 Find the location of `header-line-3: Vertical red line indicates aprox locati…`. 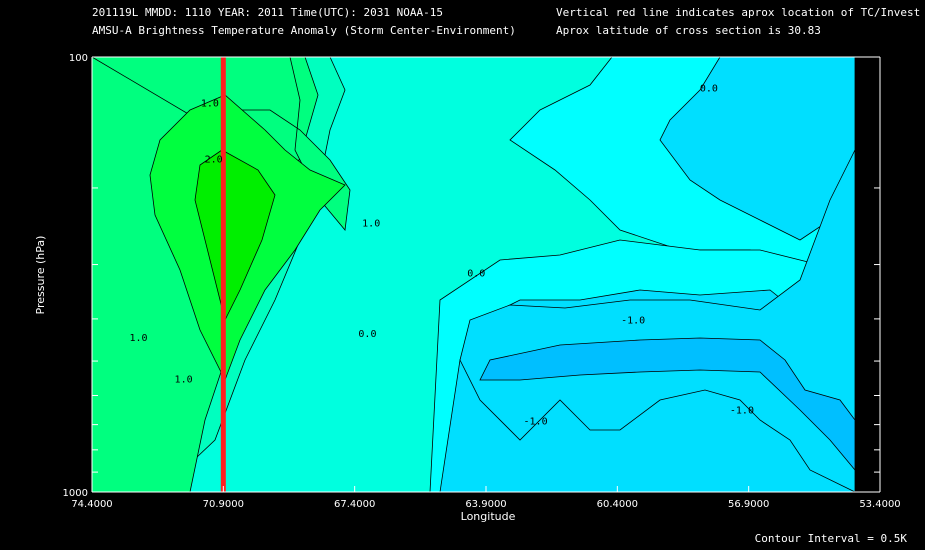

header-line-3: Vertical red line indicates aprox locati… is located at coordinates (738, 12).